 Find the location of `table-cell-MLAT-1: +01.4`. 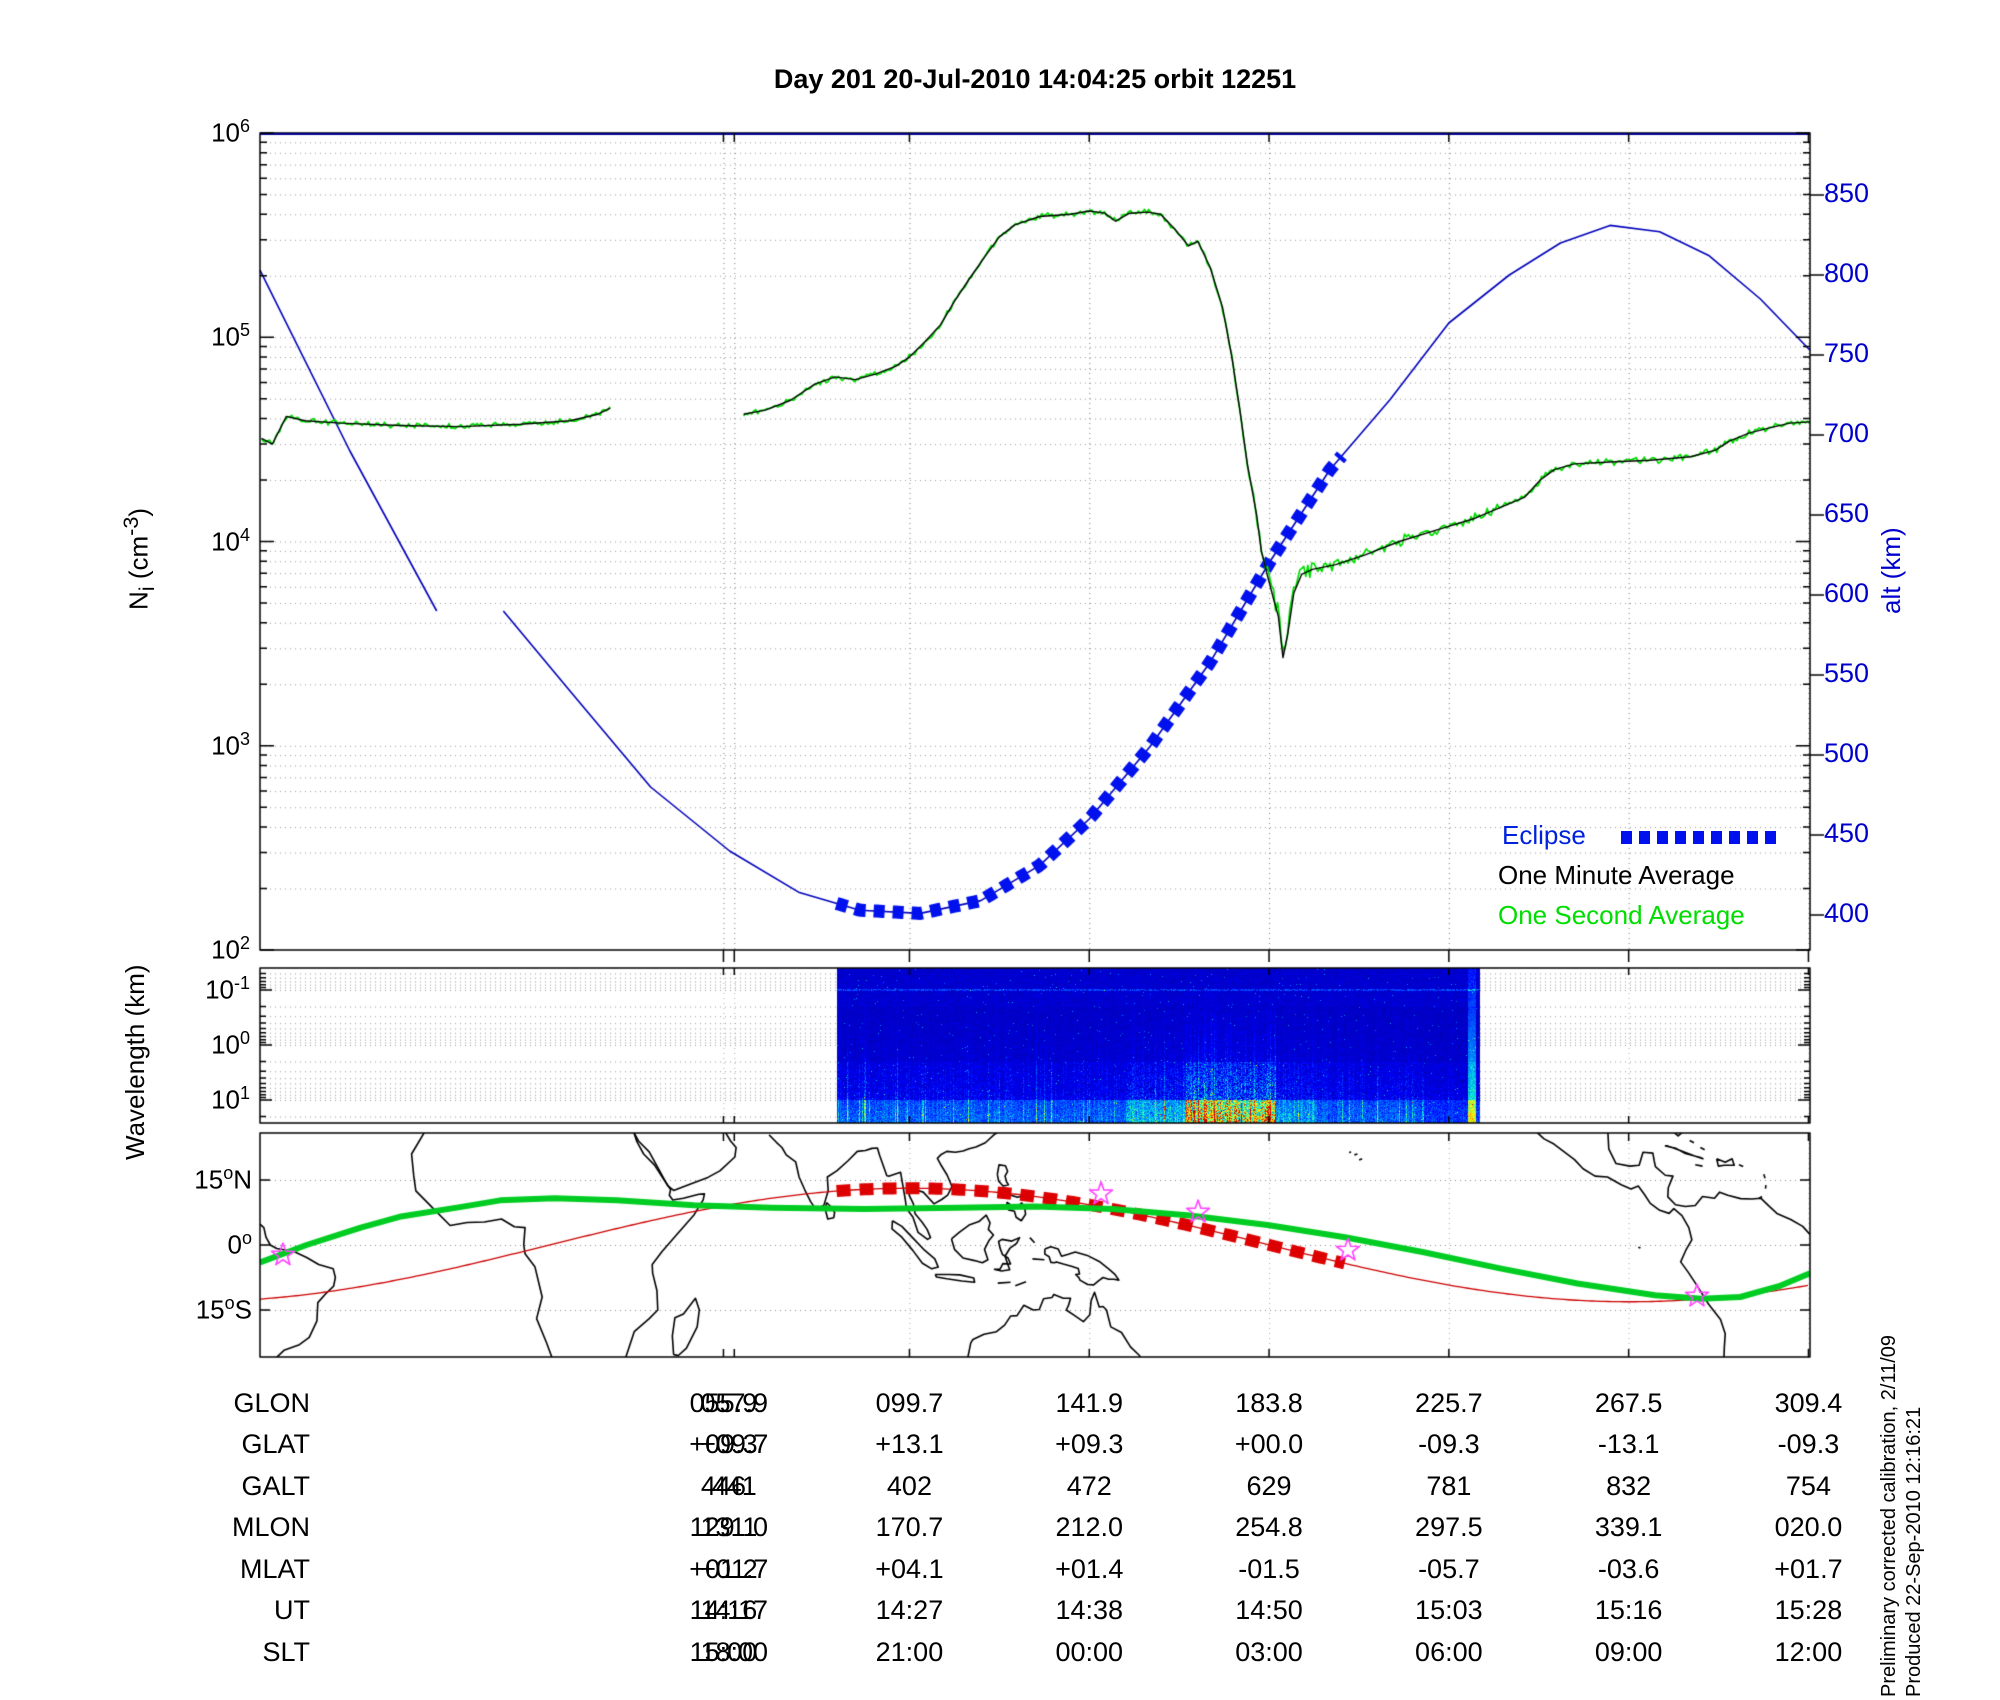

table-cell-MLAT-1: +01.4 is located at coordinates (1089, 1569).